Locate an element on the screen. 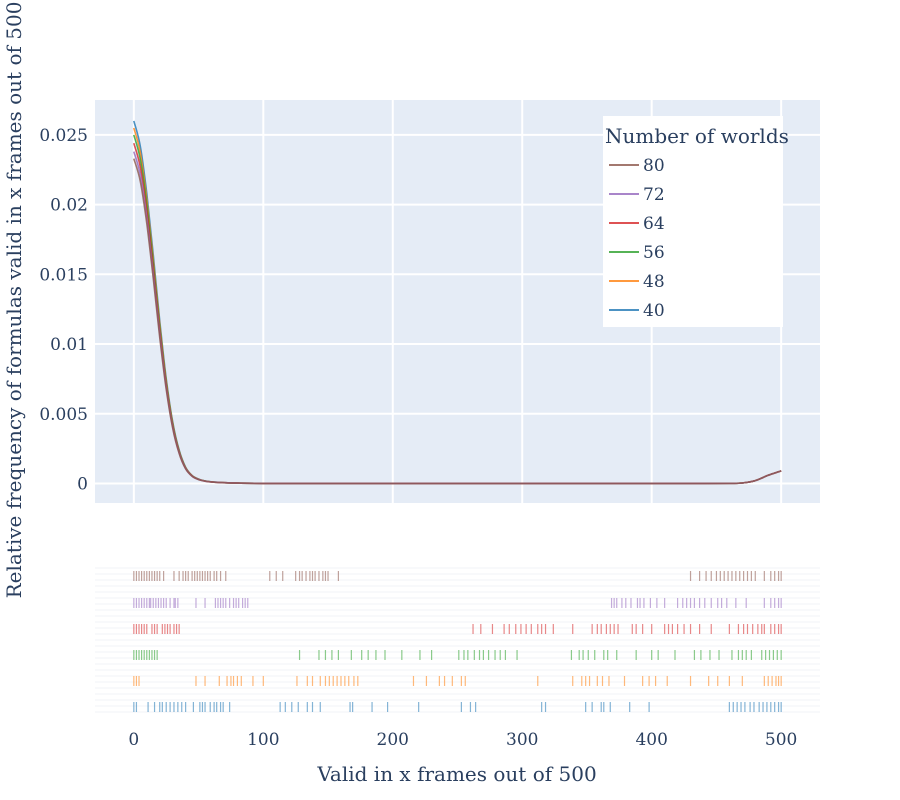 The height and width of the screenshot is (800, 900). y-tick-label: 0.025 is located at coordinates (63, 136).